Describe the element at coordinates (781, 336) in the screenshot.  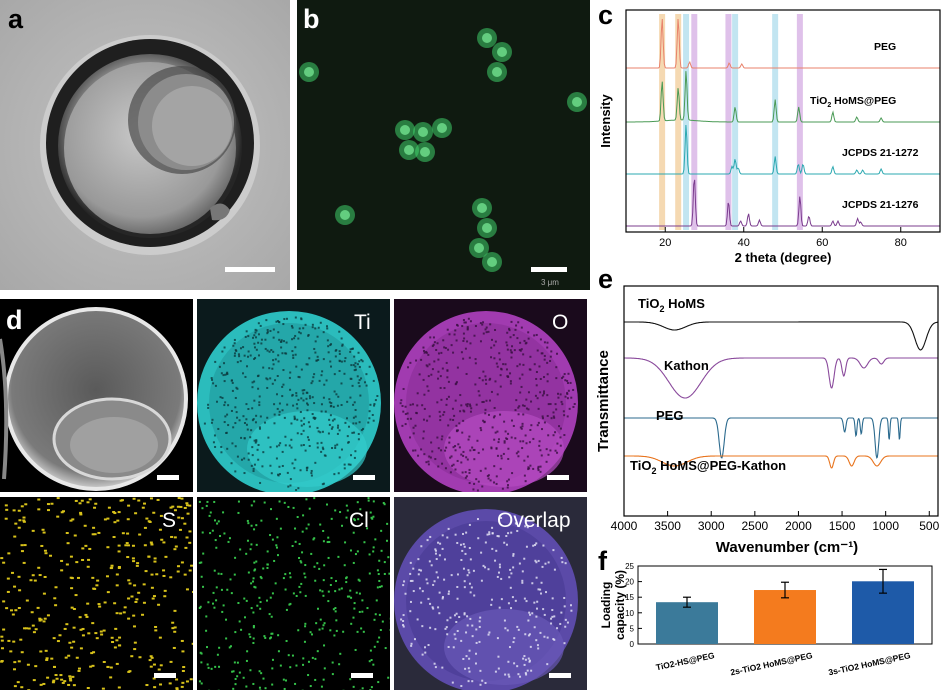
I see `ftir-series-line` at that location.